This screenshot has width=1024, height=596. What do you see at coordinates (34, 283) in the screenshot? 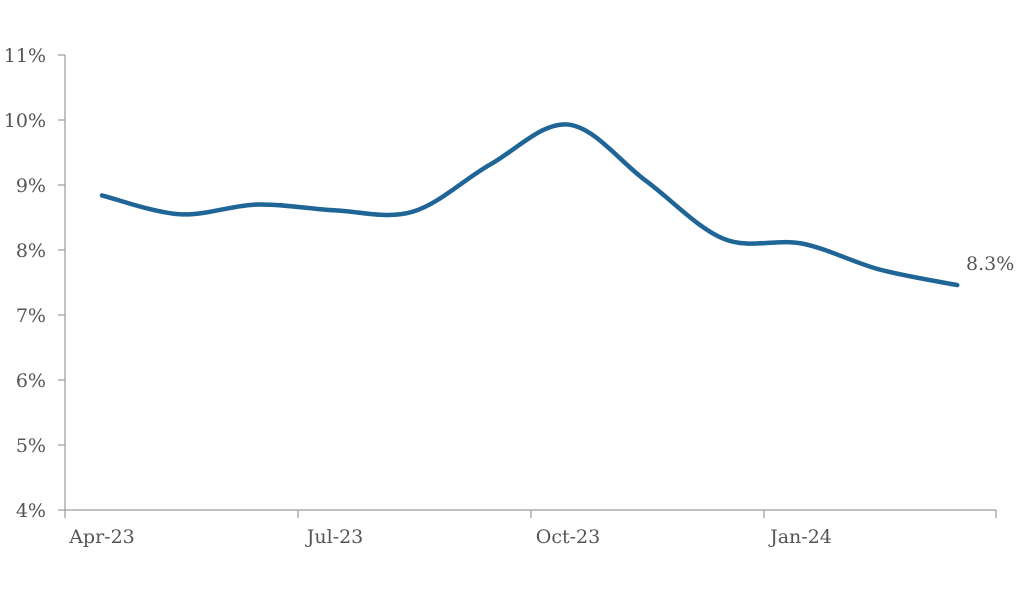
I see `y-axis-ticks: 4% 5% 6% 7% 8% 9% 10% 11%` at bounding box center [34, 283].